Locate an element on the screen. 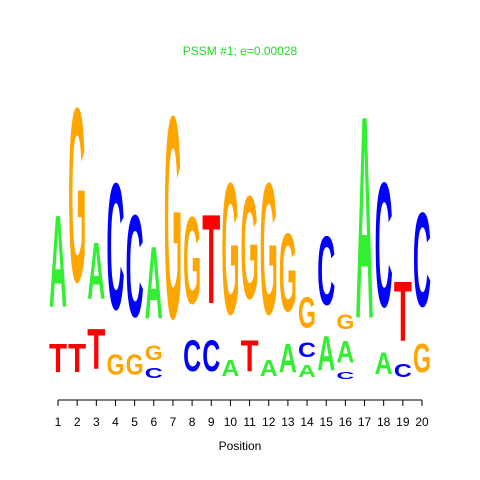 The height and width of the screenshot is (480, 480). x-tick-label: 20 is located at coordinates (422, 422).